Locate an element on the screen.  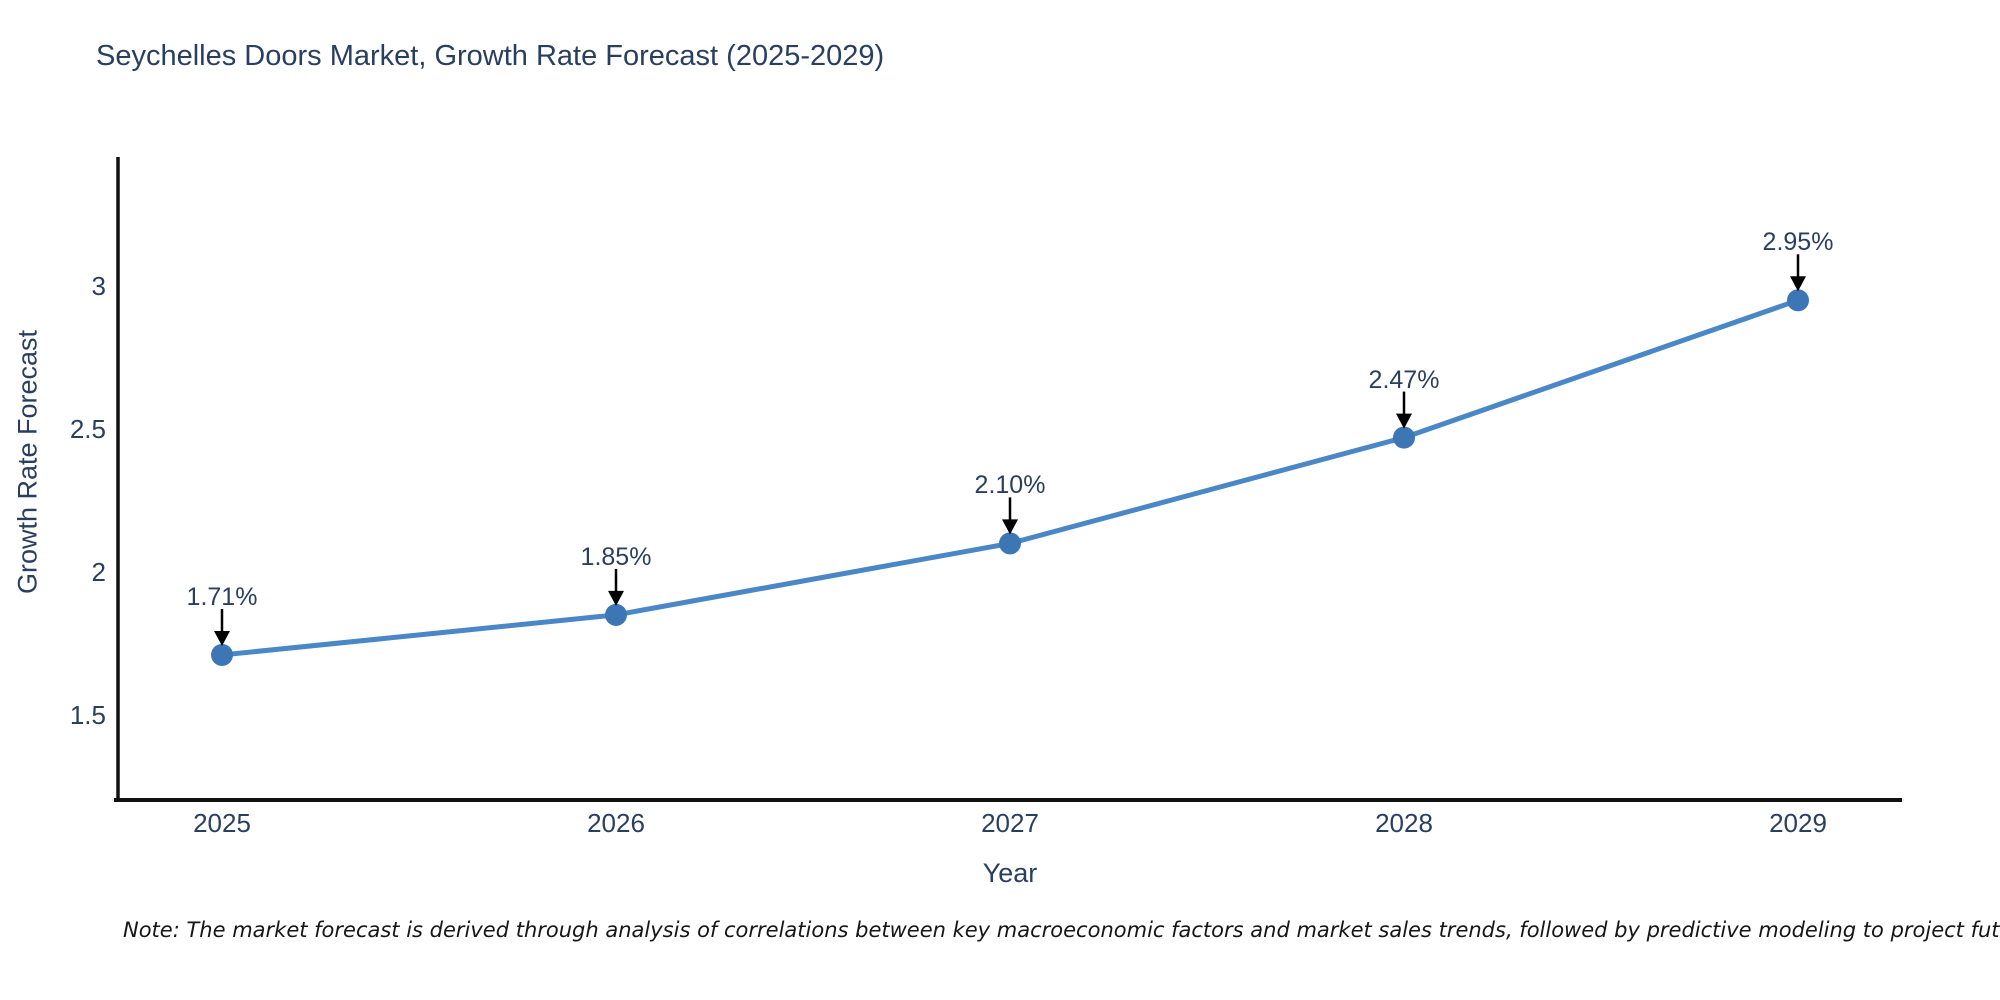
x-tick-label: 2025 is located at coordinates (222, 823).